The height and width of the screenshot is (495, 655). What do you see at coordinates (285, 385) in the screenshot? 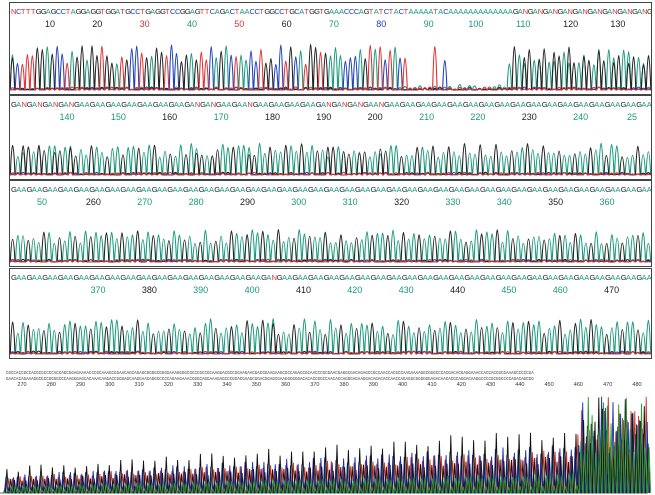
I see `overview-tick-label: 360` at bounding box center [285, 385].